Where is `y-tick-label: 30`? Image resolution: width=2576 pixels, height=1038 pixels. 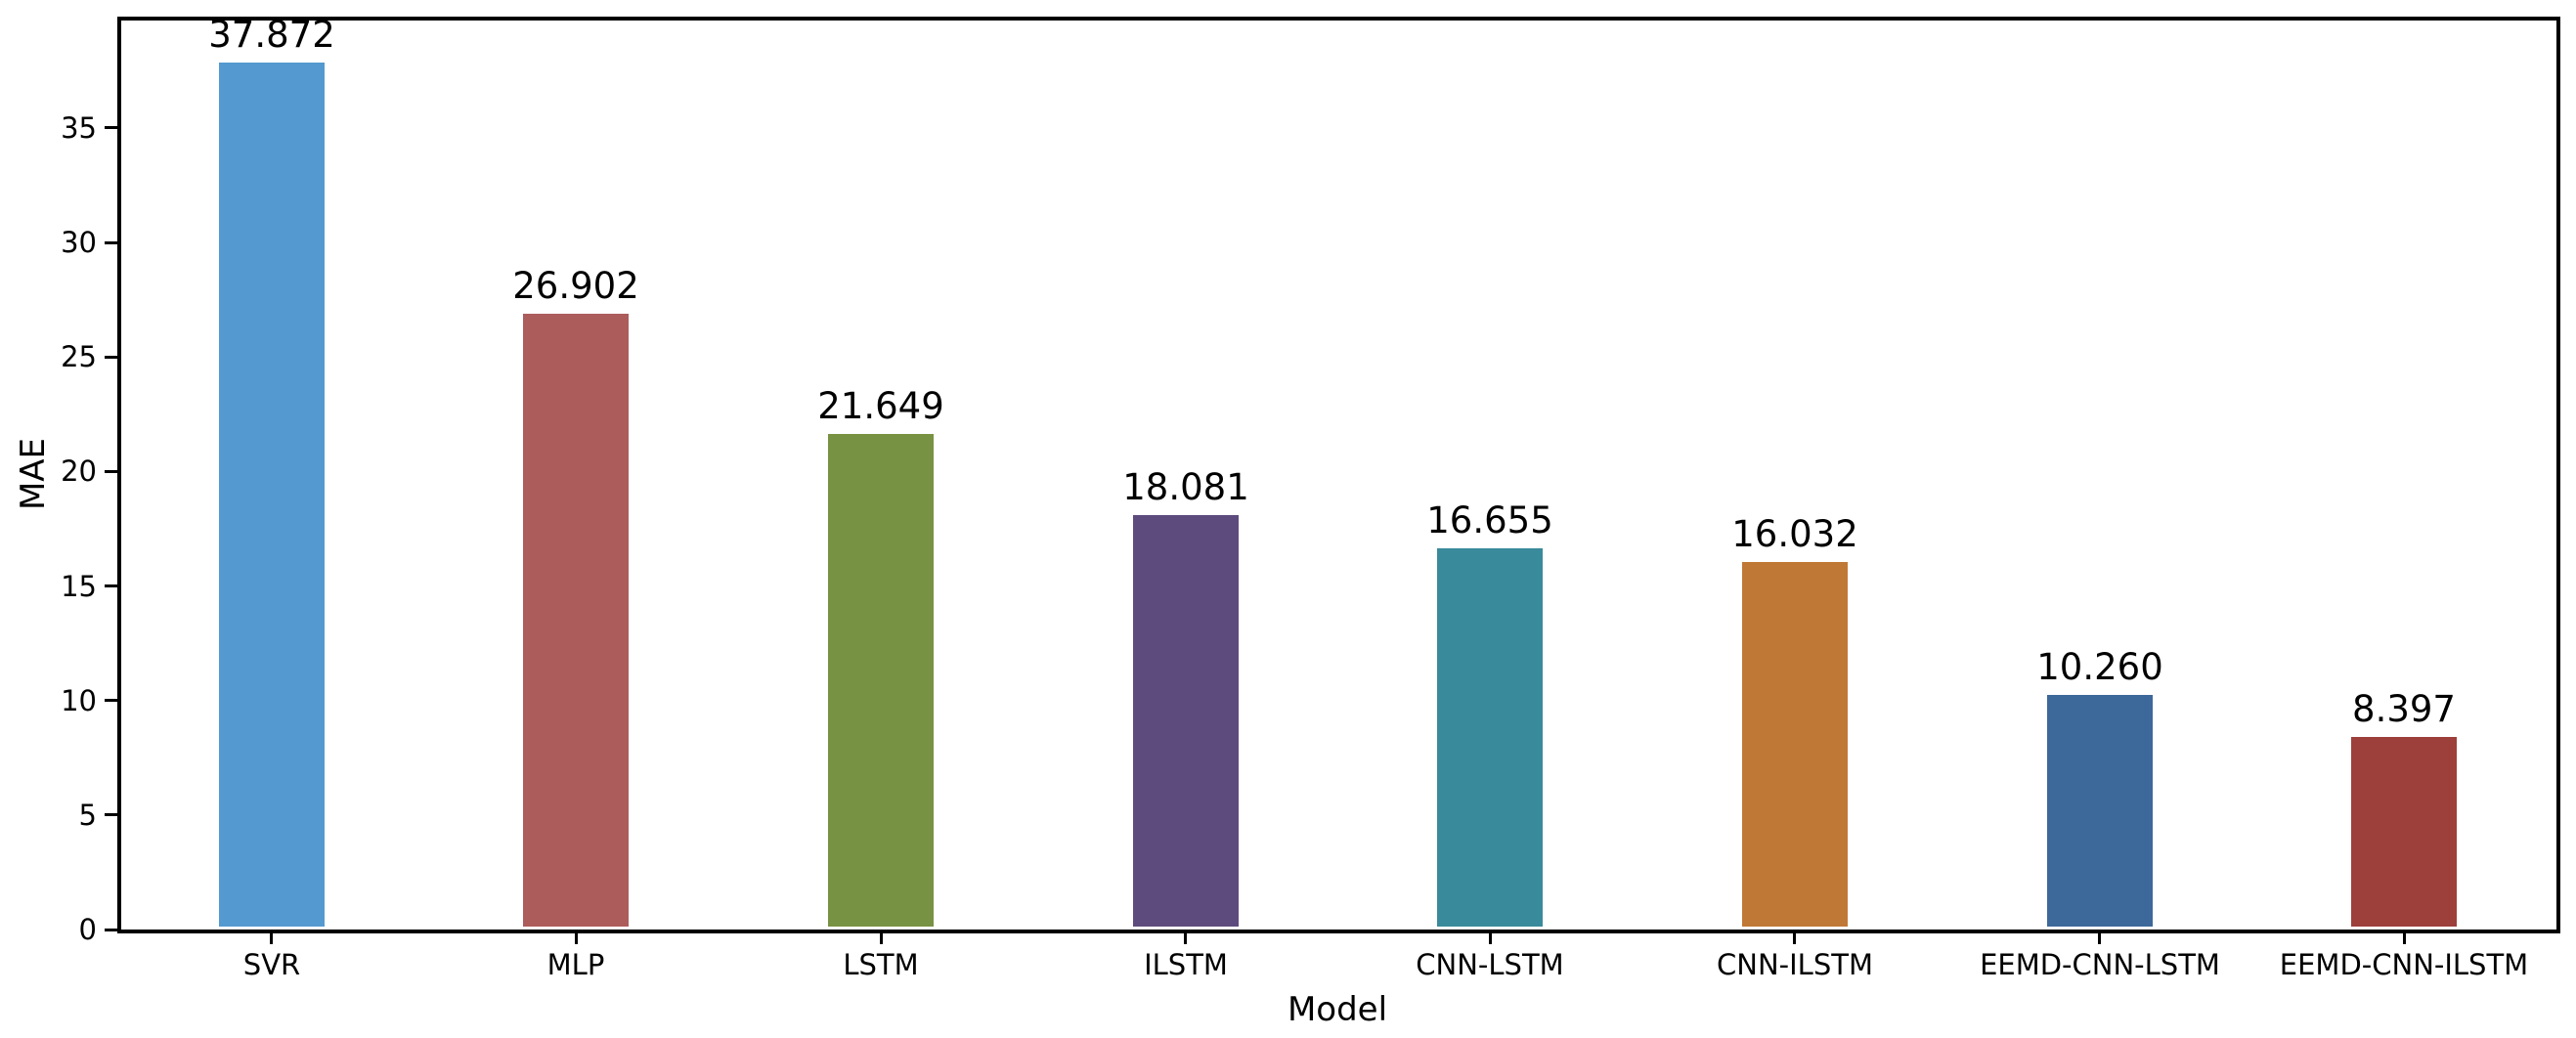
y-tick-label: 30 is located at coordinates (79, 242).